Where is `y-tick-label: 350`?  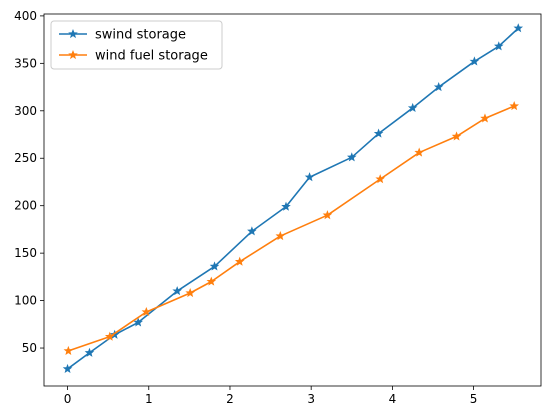
y-tick-label: 350 is located at coordinates (25, 63).